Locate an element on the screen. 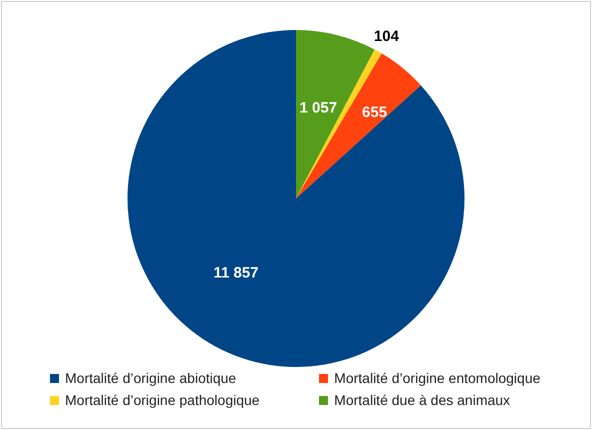  data-label: 1 057 is located at coordinates (319, 108).